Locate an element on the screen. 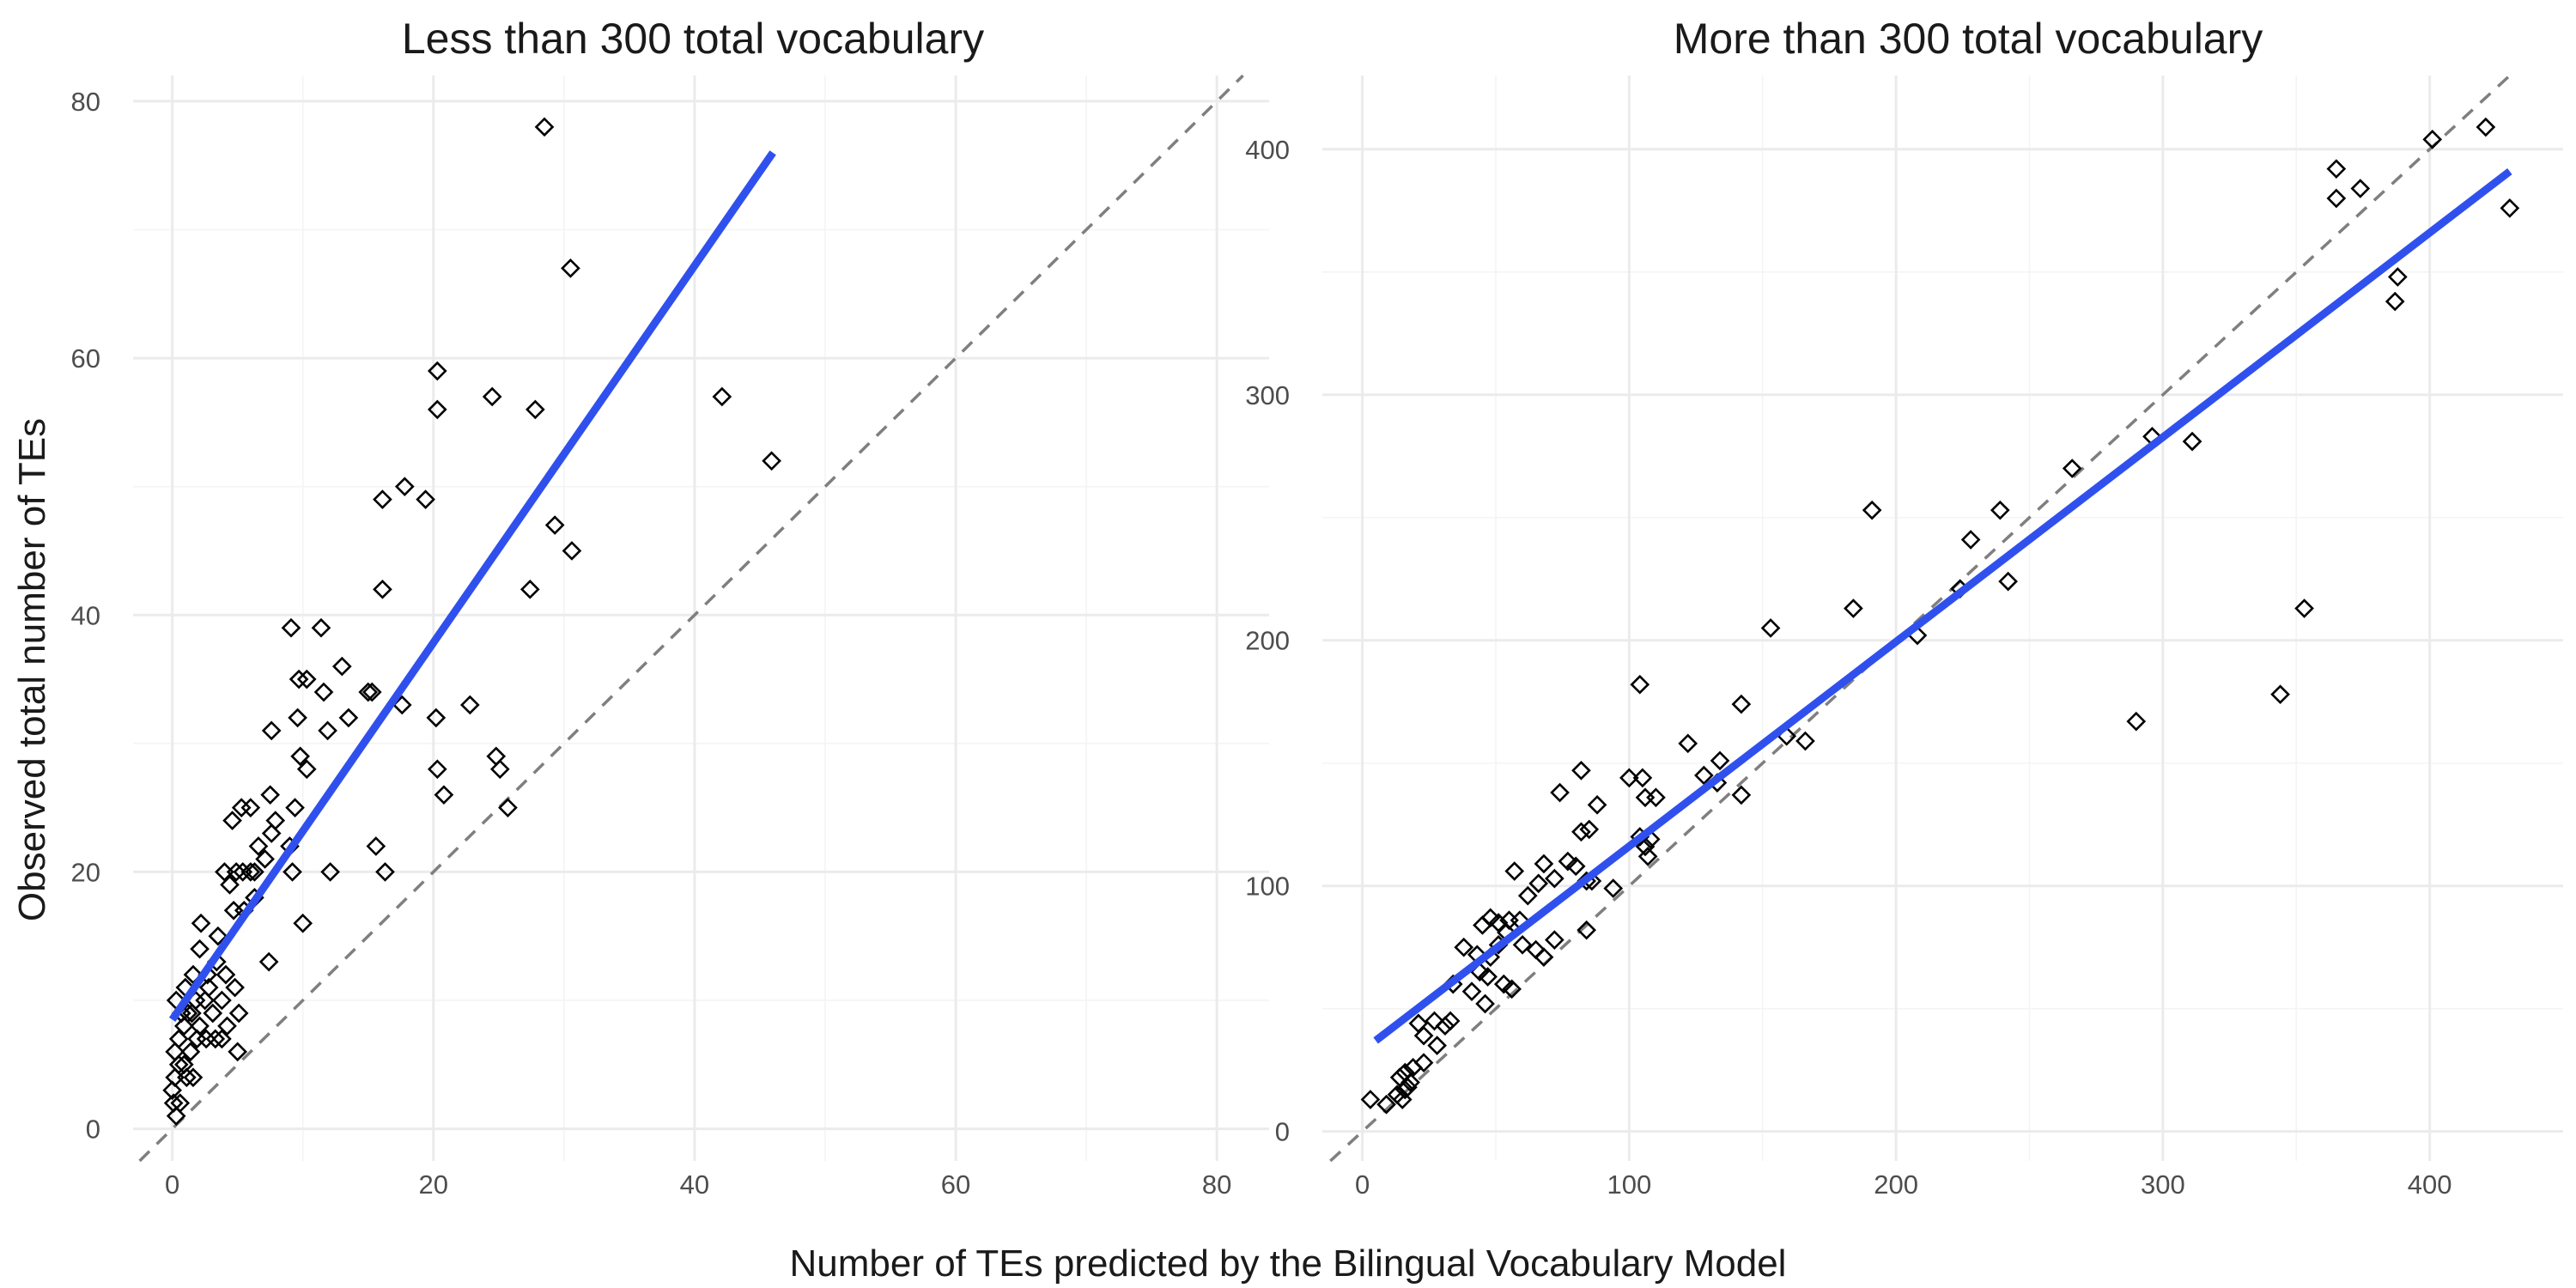  x-tick-label: 400 is located at coordinates (2430, 1185).